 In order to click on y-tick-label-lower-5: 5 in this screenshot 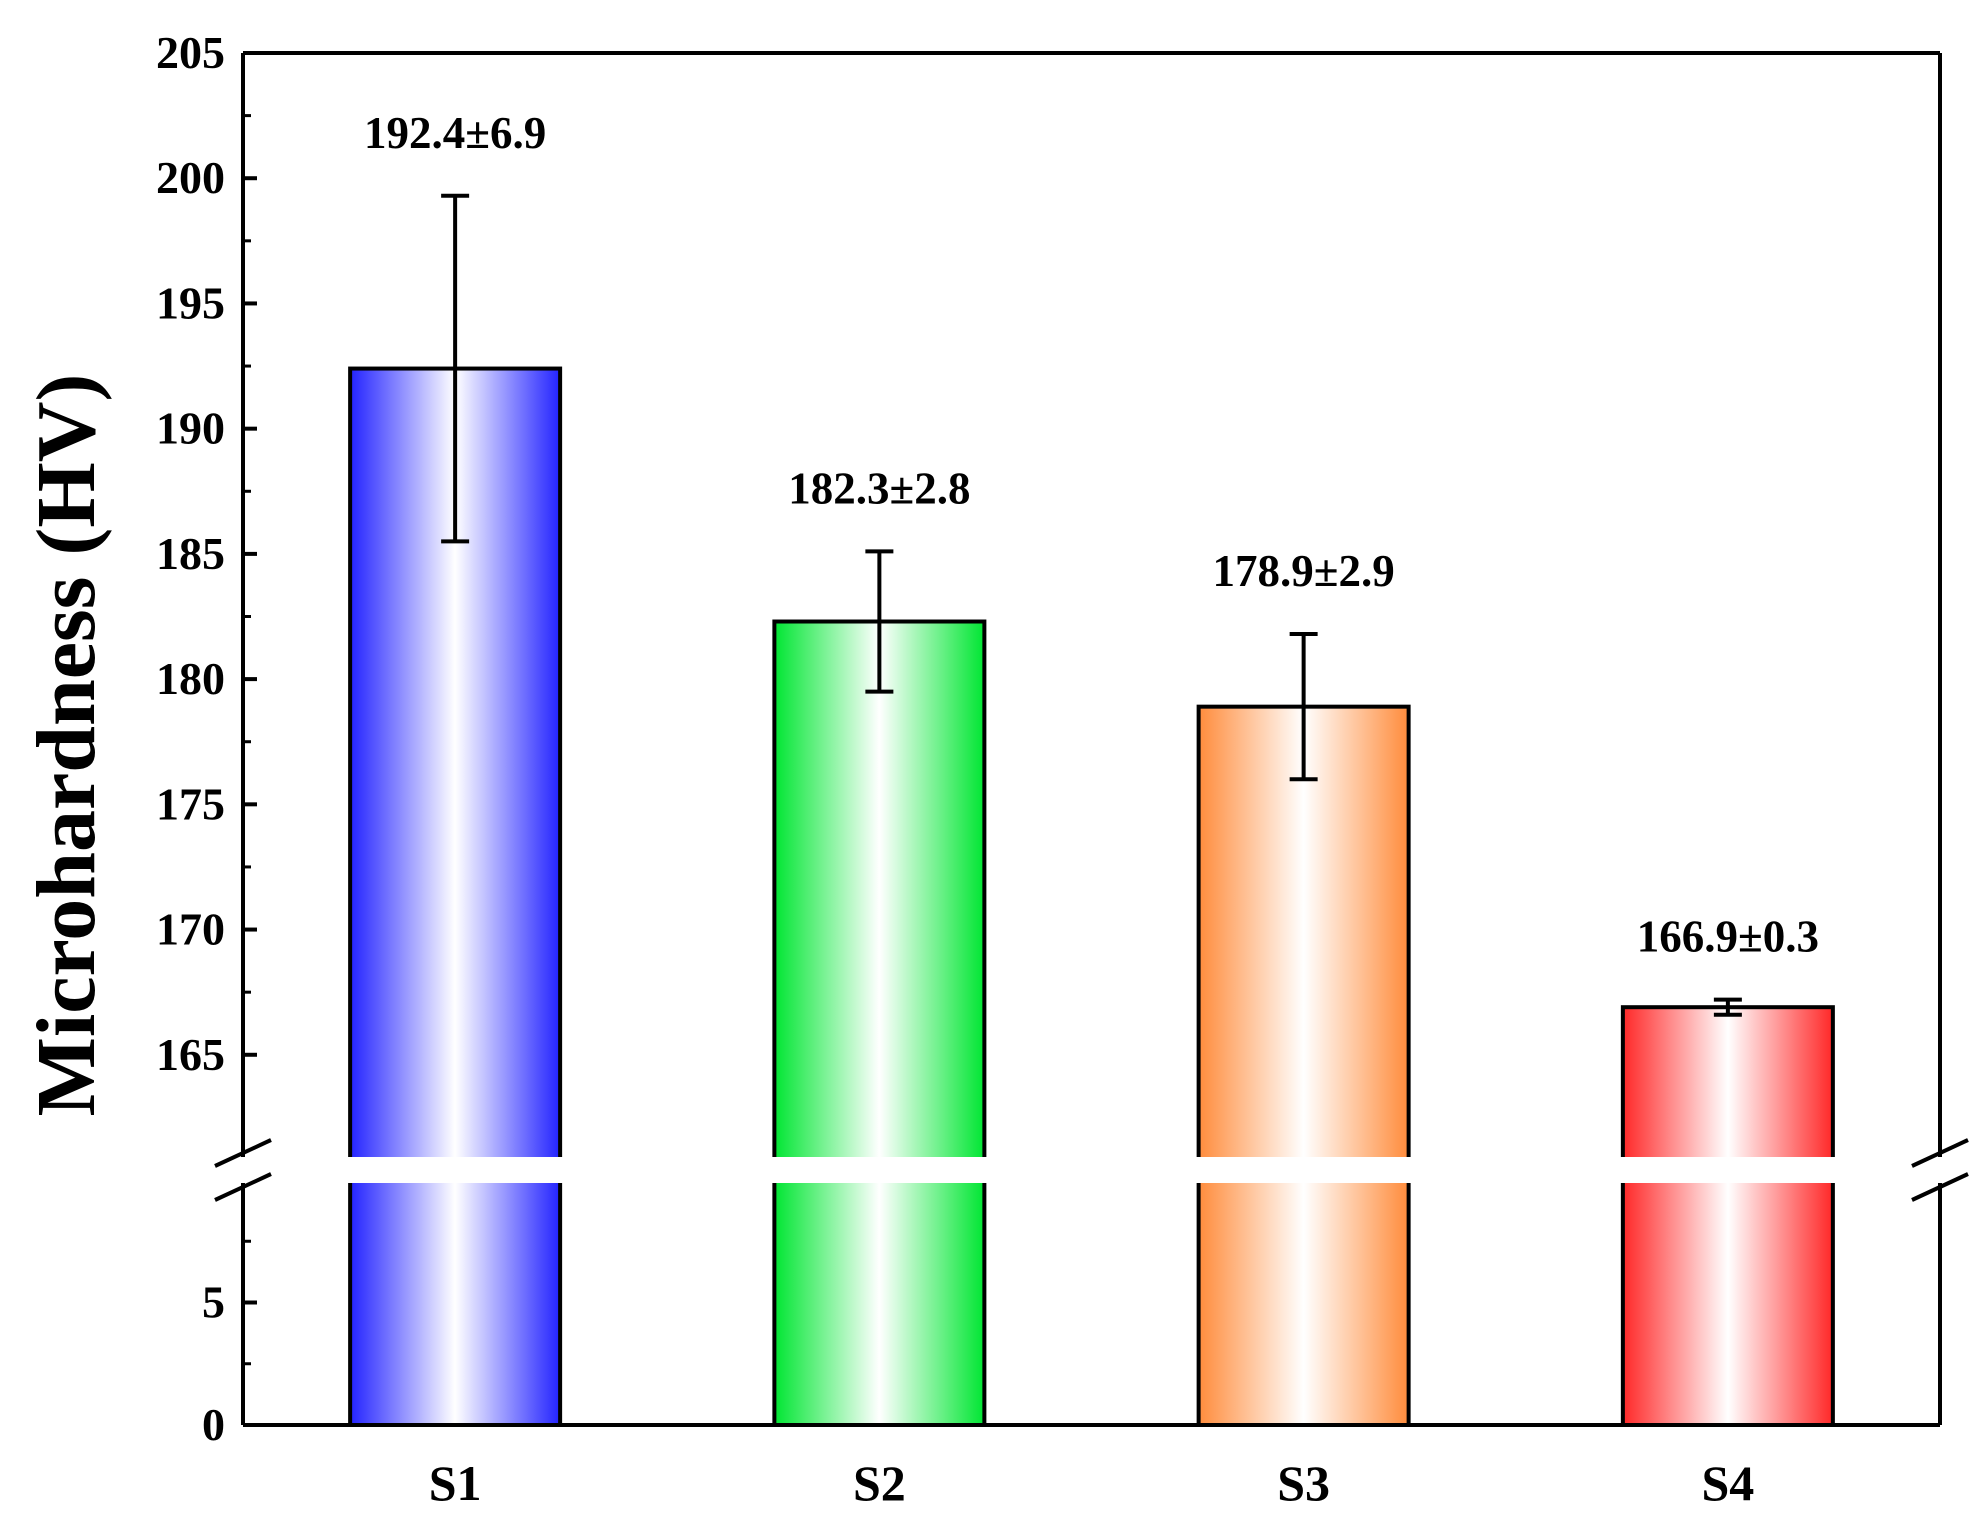, I will do `click(213, 1302)`.